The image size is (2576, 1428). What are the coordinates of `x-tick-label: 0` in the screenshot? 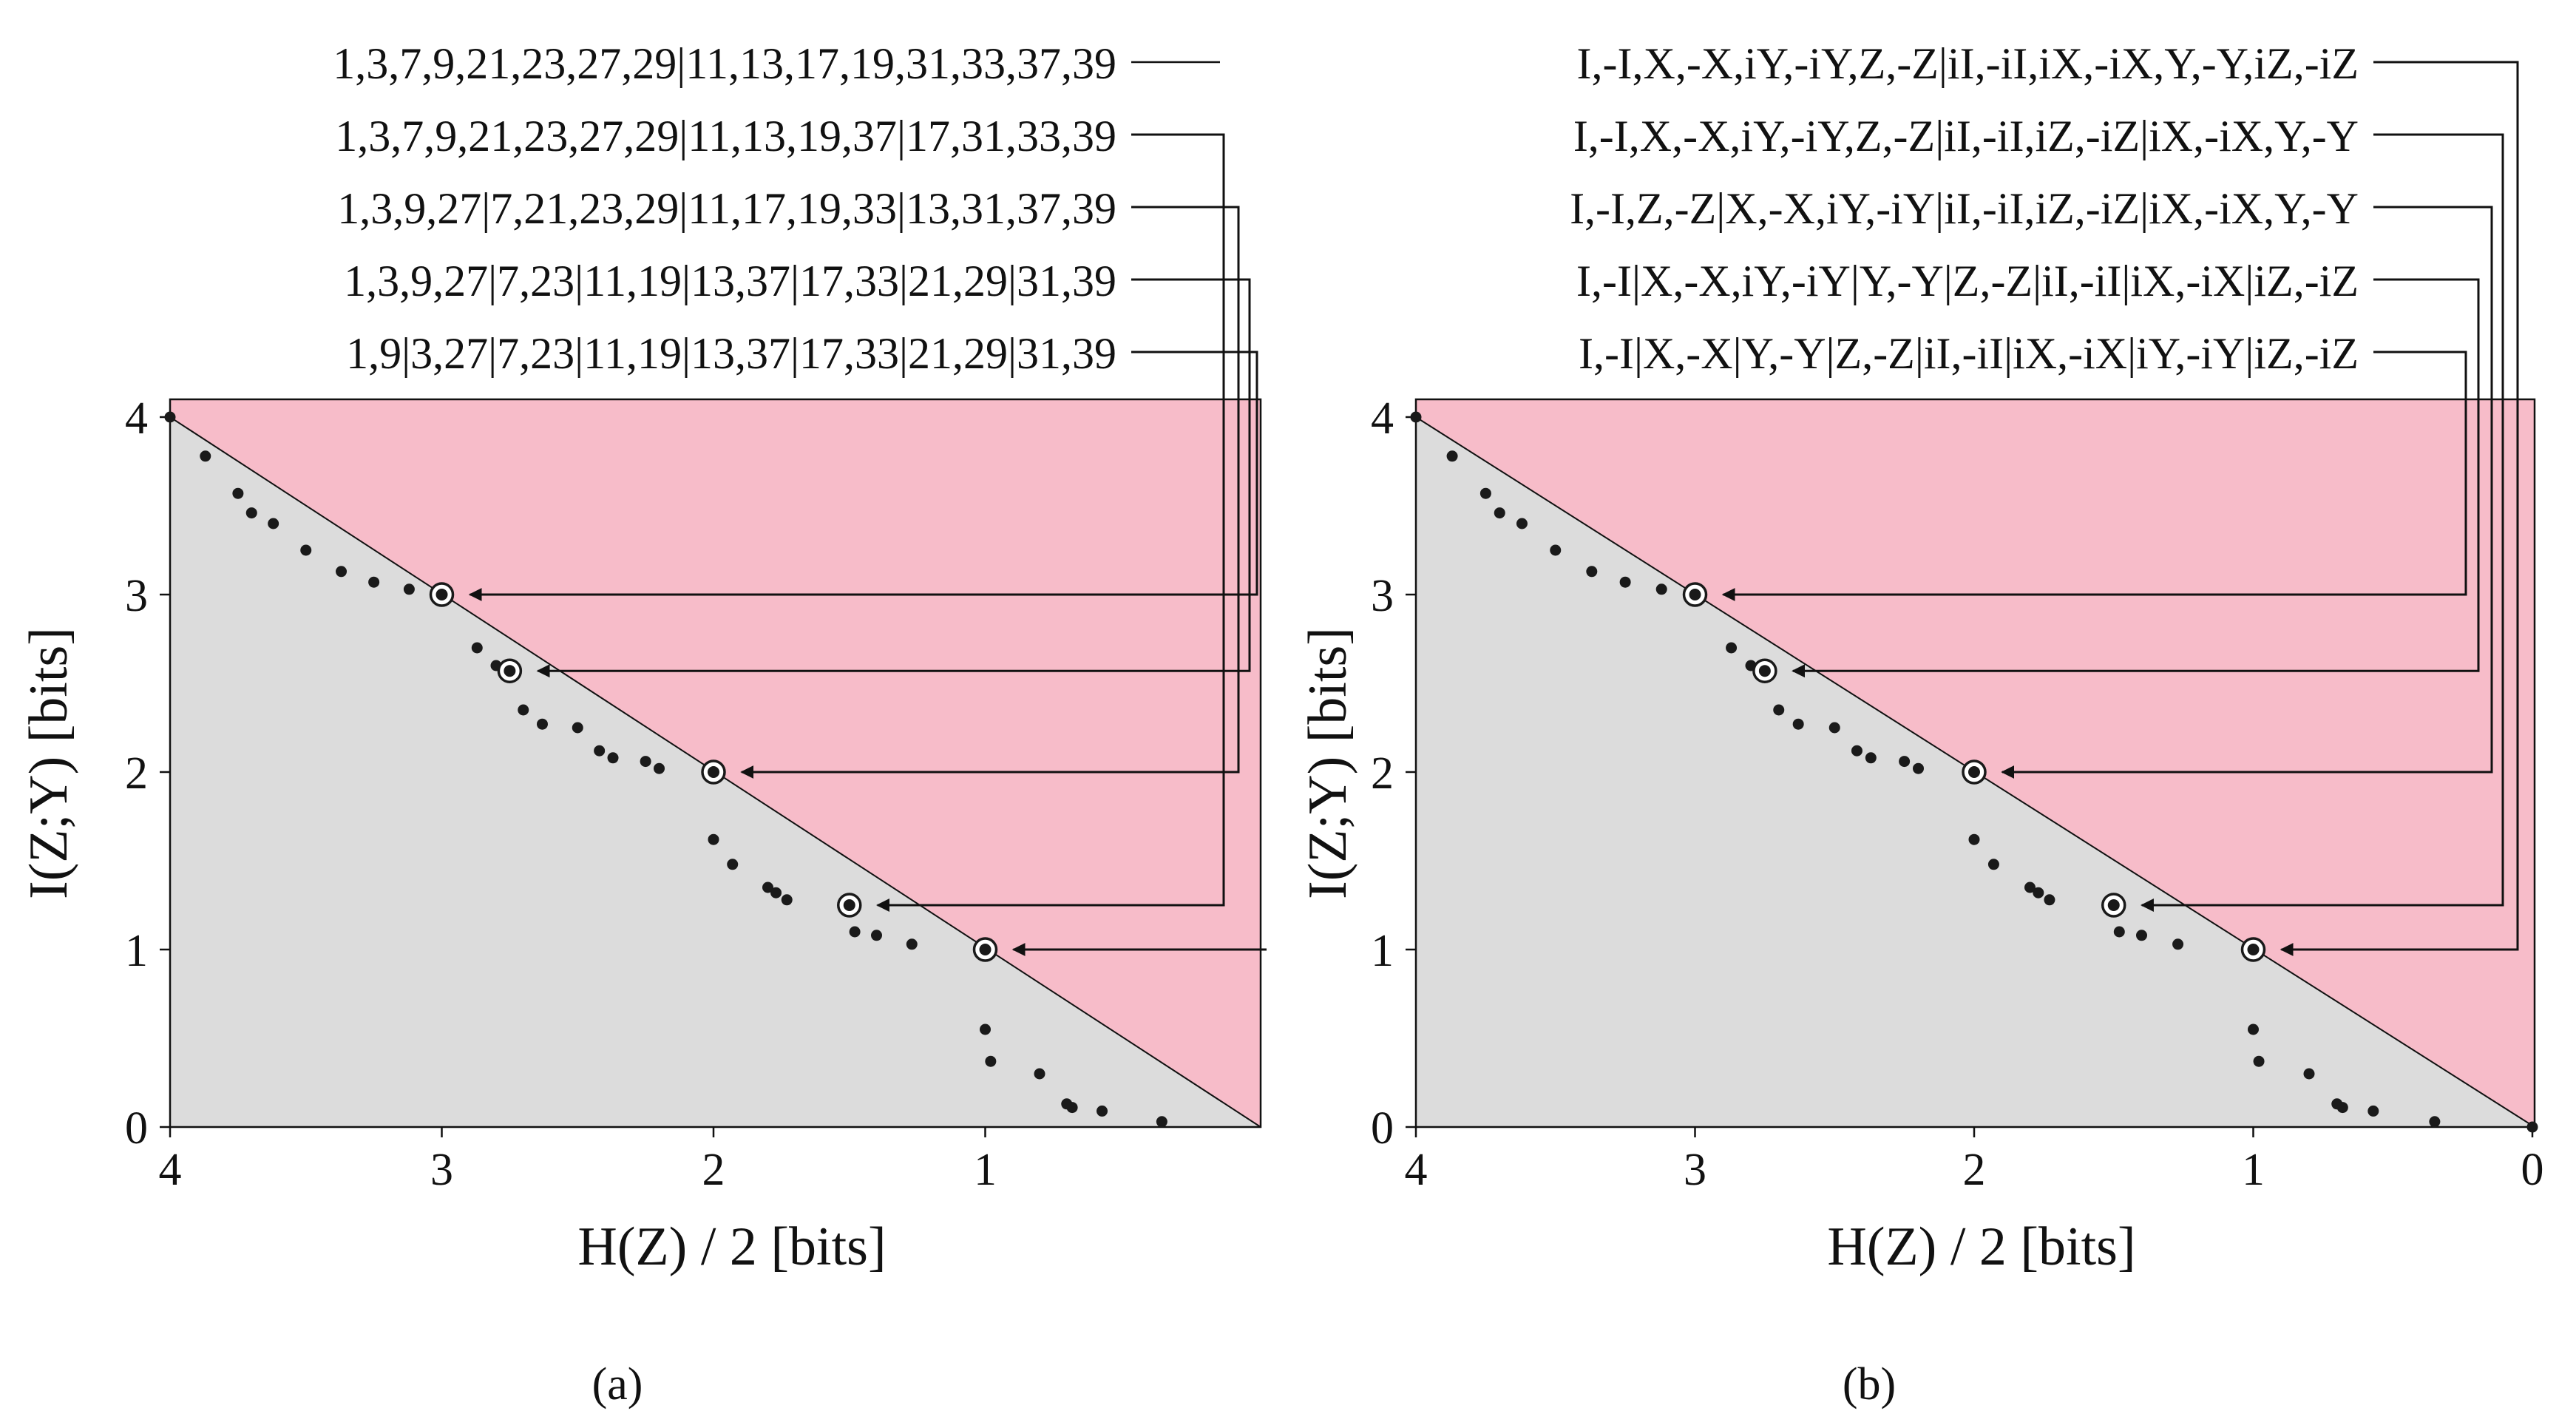 It's located at (2532, 1170).